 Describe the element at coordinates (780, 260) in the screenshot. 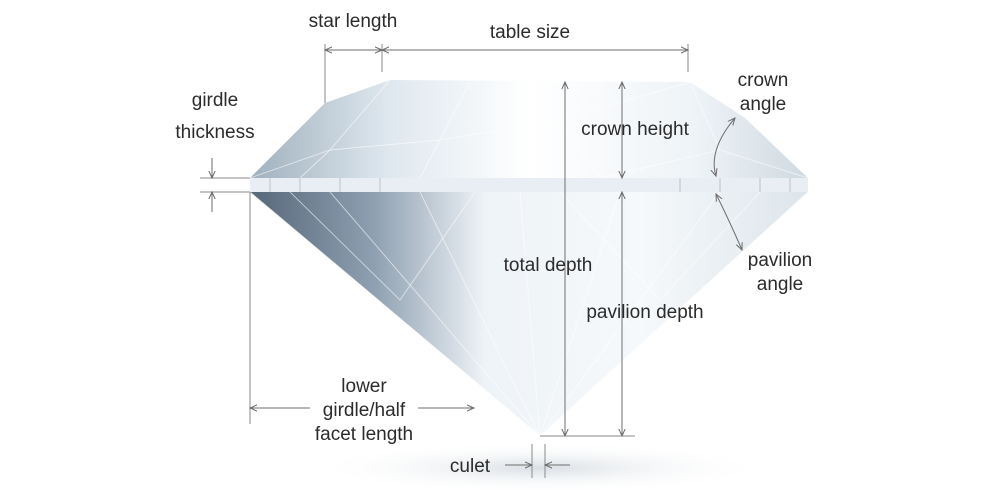

I see `pavilion-angle-label-line1: pavilion` at that location.